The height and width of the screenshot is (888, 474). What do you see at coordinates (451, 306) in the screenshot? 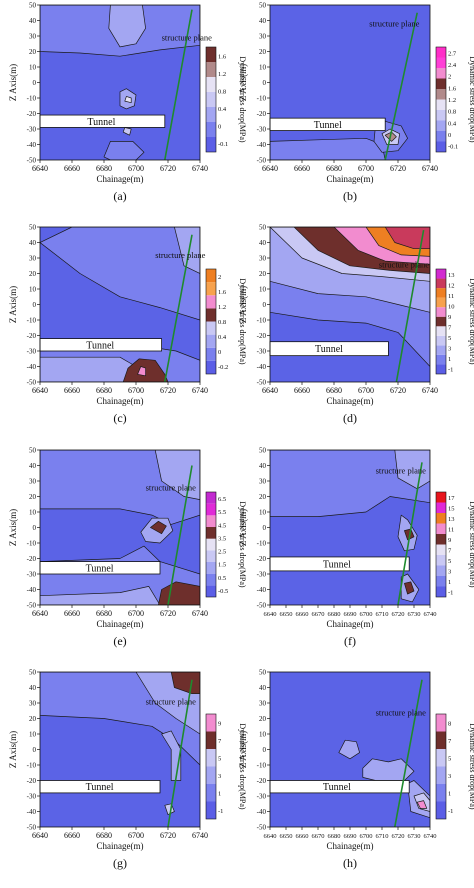
I see `colorbar-tick-label: 10` at bounding box center [451, 306].